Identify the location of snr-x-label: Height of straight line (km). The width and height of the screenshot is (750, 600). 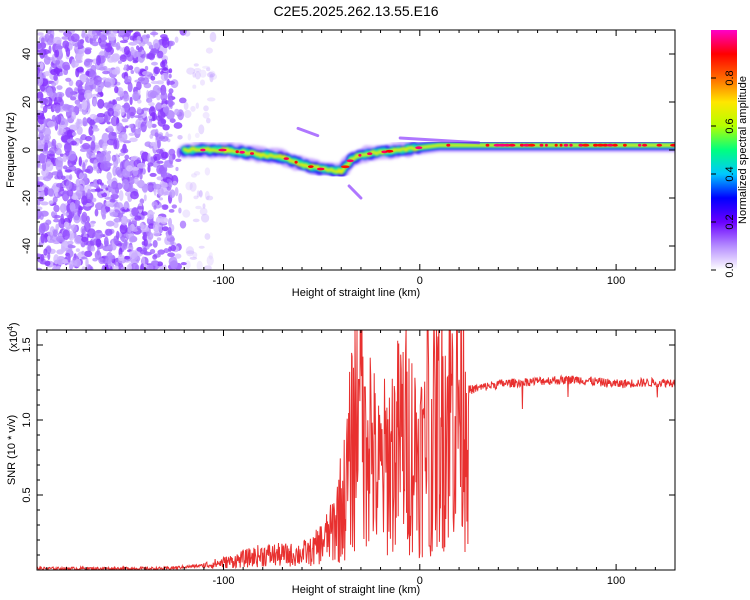
(356, 590).